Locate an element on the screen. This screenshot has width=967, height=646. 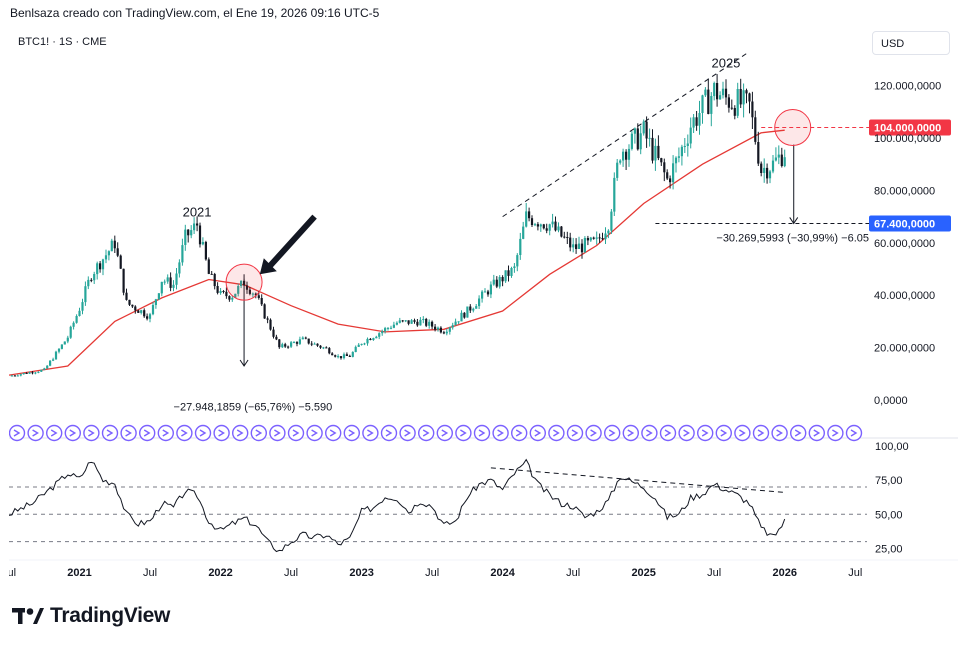
price-axis-tick-label: 20.000,0000 is located at coordinates (904, 349).